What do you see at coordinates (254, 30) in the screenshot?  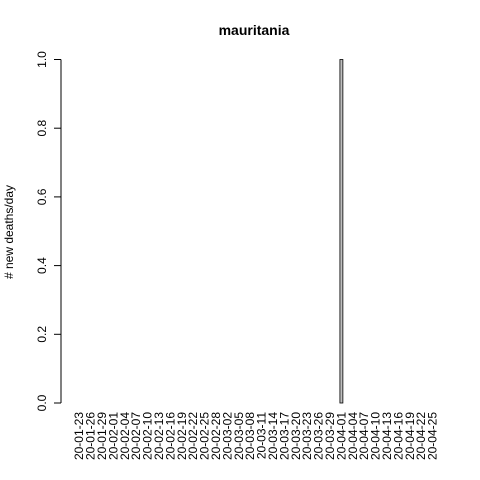 I see `chart-title: mauritania` at bounding box center [254, 30].